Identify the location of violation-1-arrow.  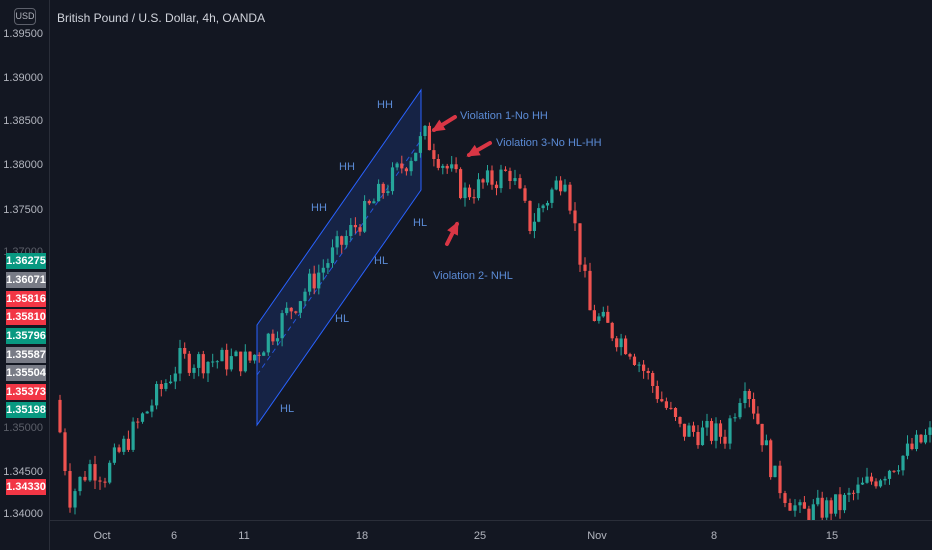
(444, 123).